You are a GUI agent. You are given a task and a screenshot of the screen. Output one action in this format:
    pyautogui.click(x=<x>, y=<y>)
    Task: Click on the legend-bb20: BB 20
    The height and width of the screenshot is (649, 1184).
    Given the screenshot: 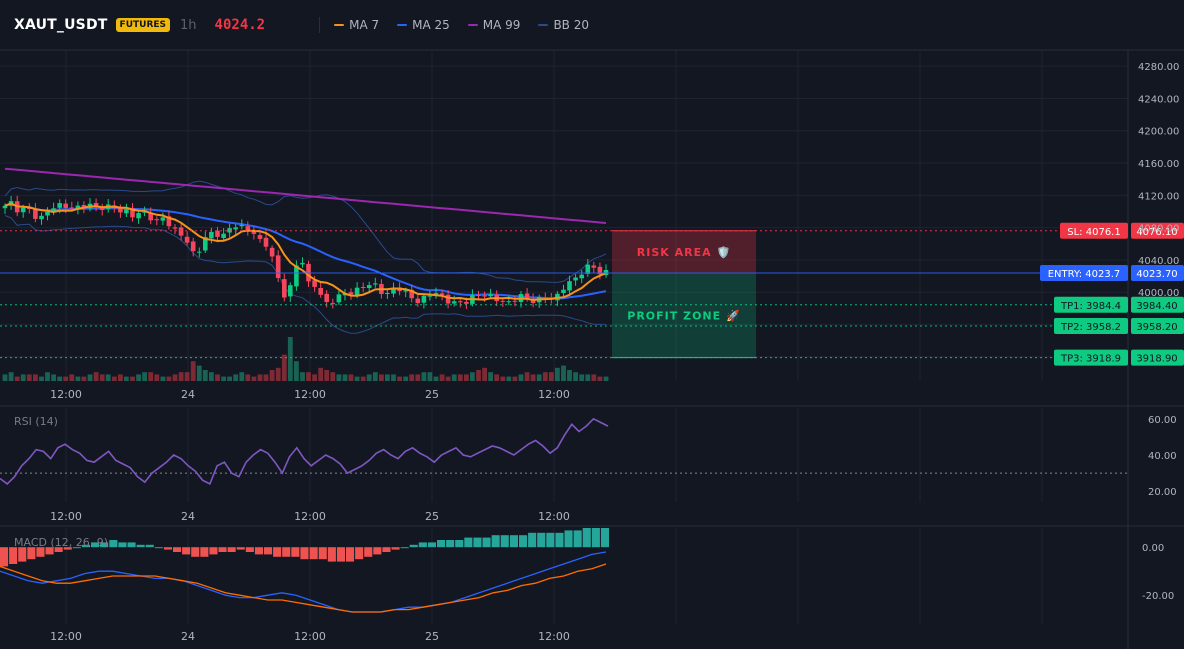 What is the action you would take?
    pyautogui.click(x=563, y=25)
    